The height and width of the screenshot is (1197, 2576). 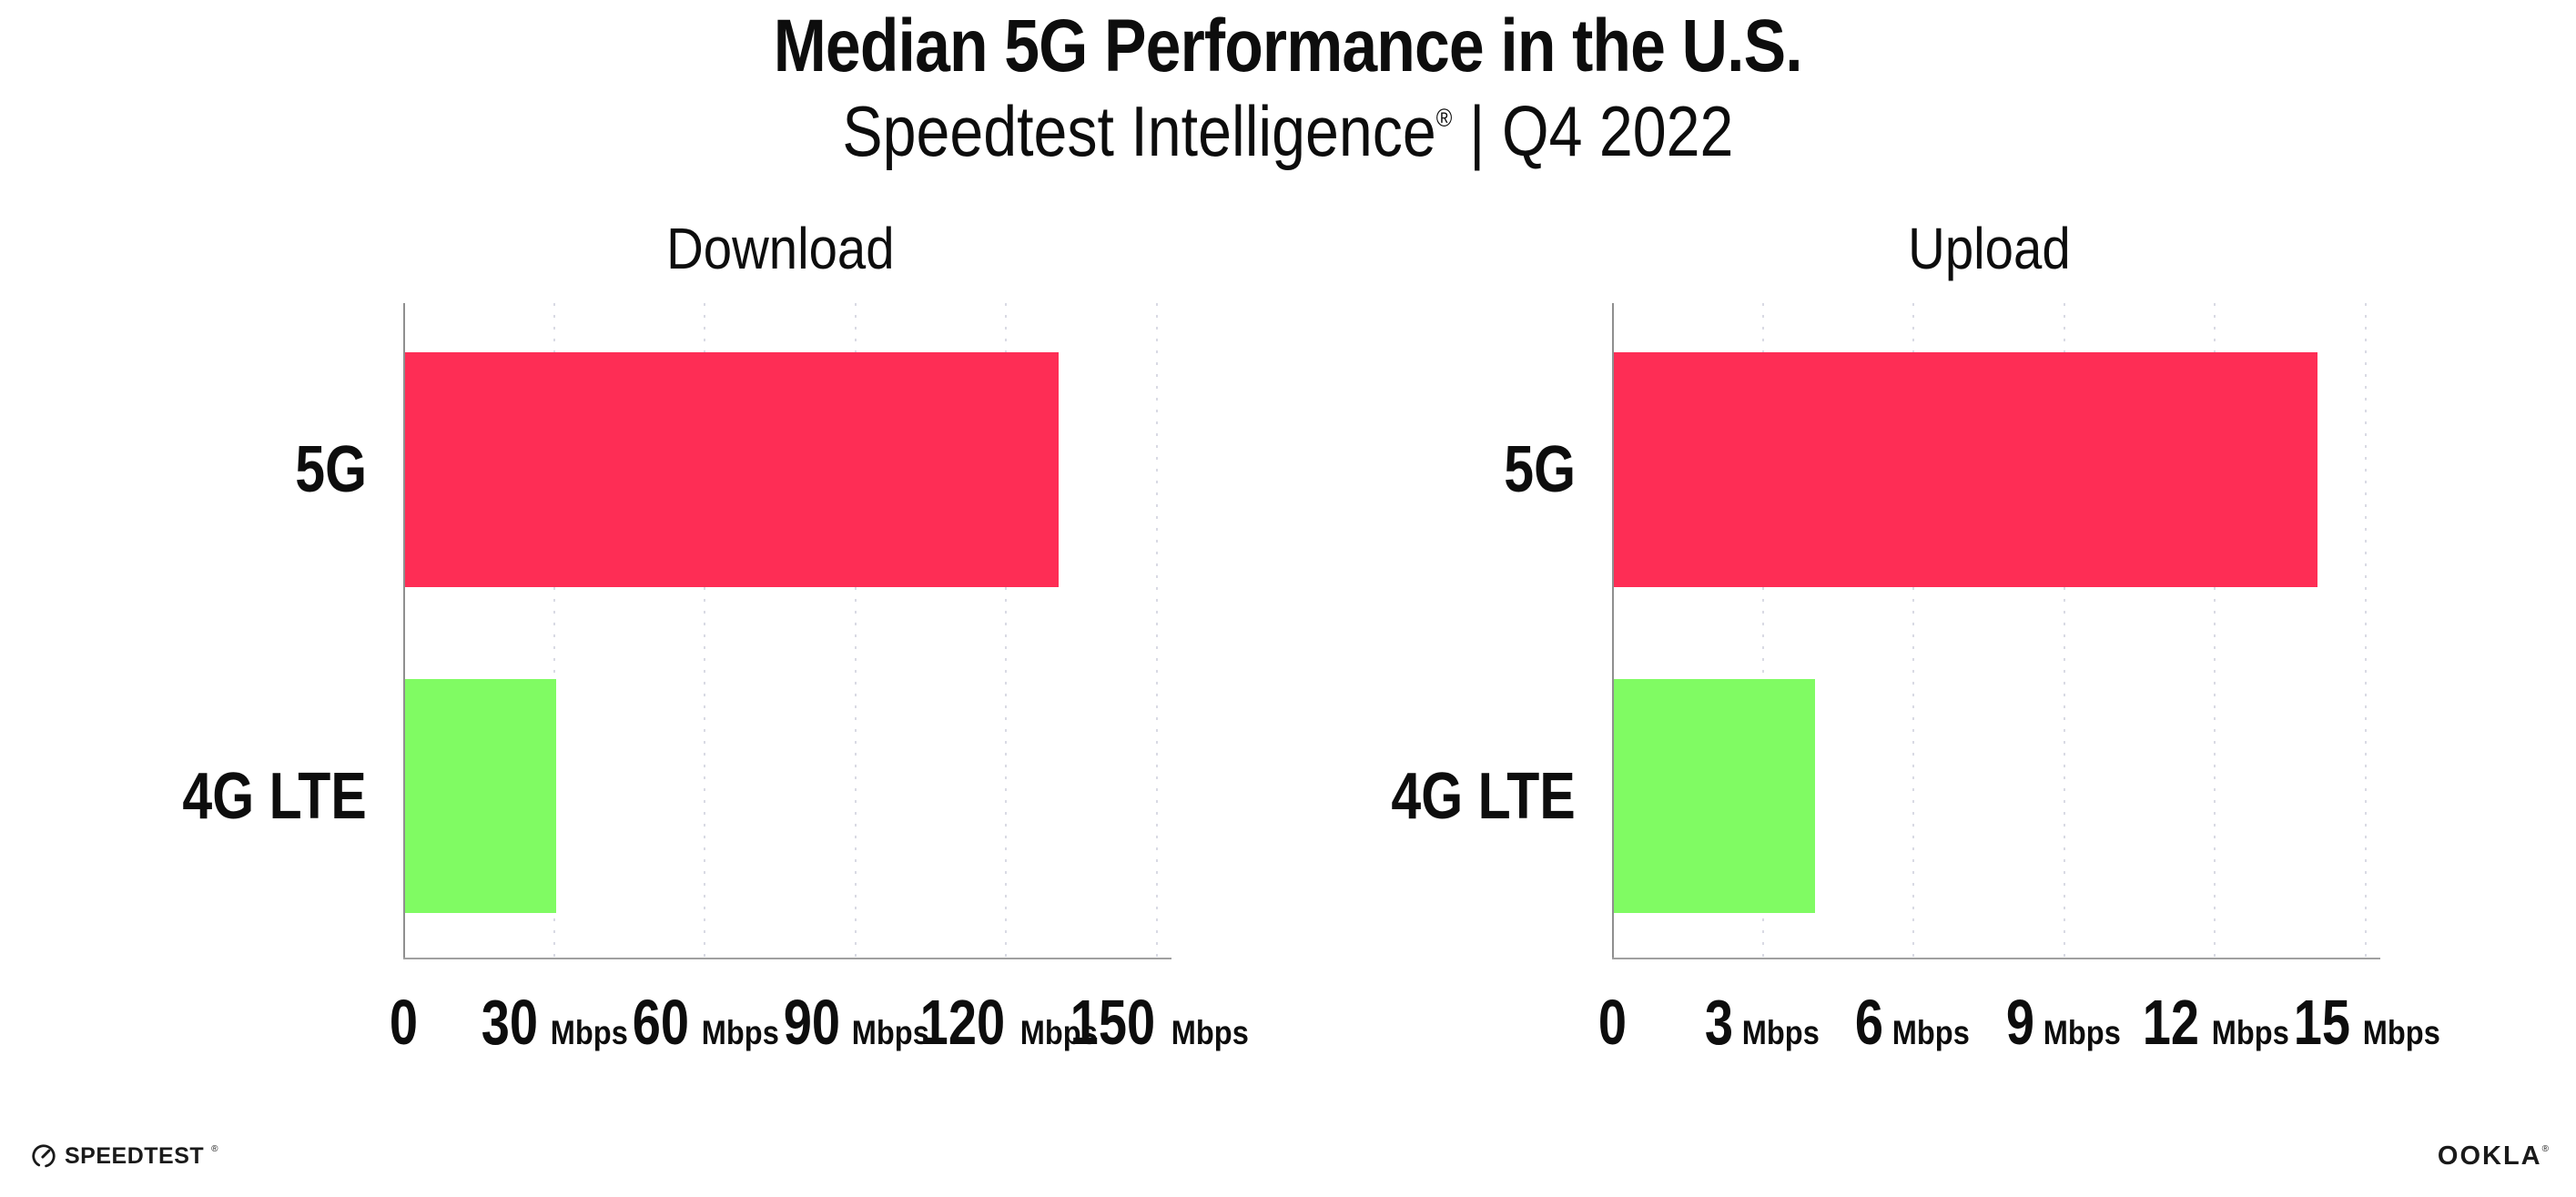 I want to click on subtitle-period: Q4 2022, so click(x=1618, y=131).